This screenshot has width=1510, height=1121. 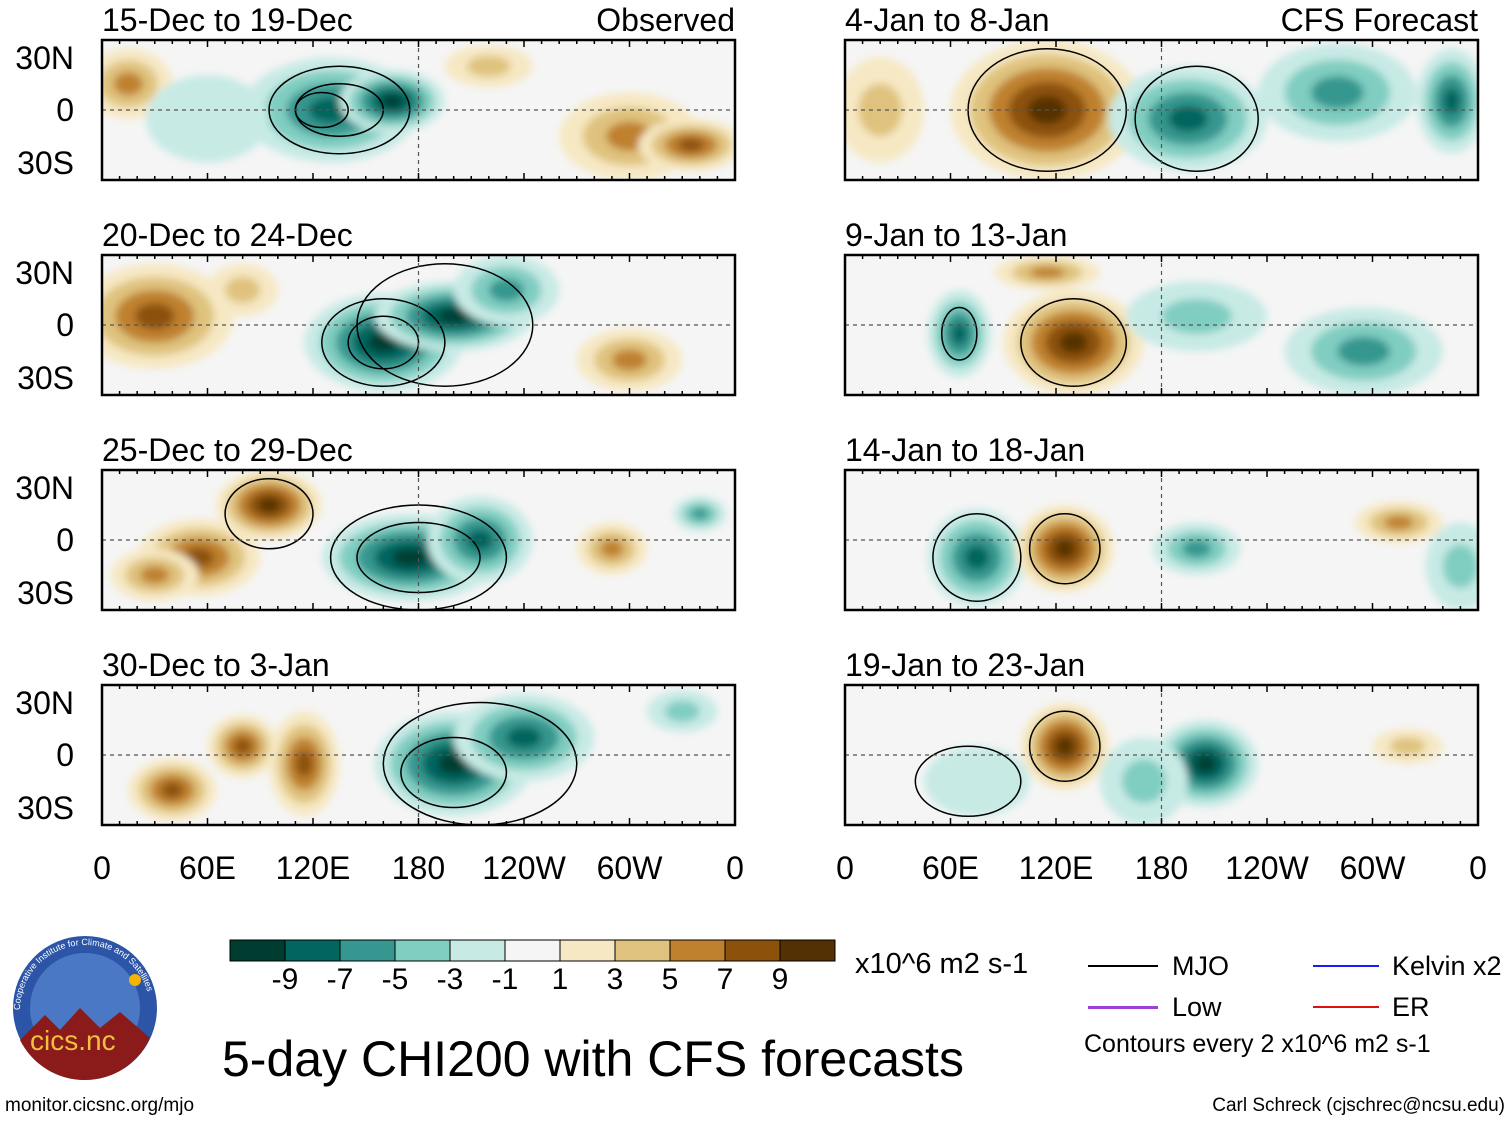 What do you see at coordinates (44, 702) in the screenshot?
I see `lat-label: 30N` at bounding box center [44, 702].